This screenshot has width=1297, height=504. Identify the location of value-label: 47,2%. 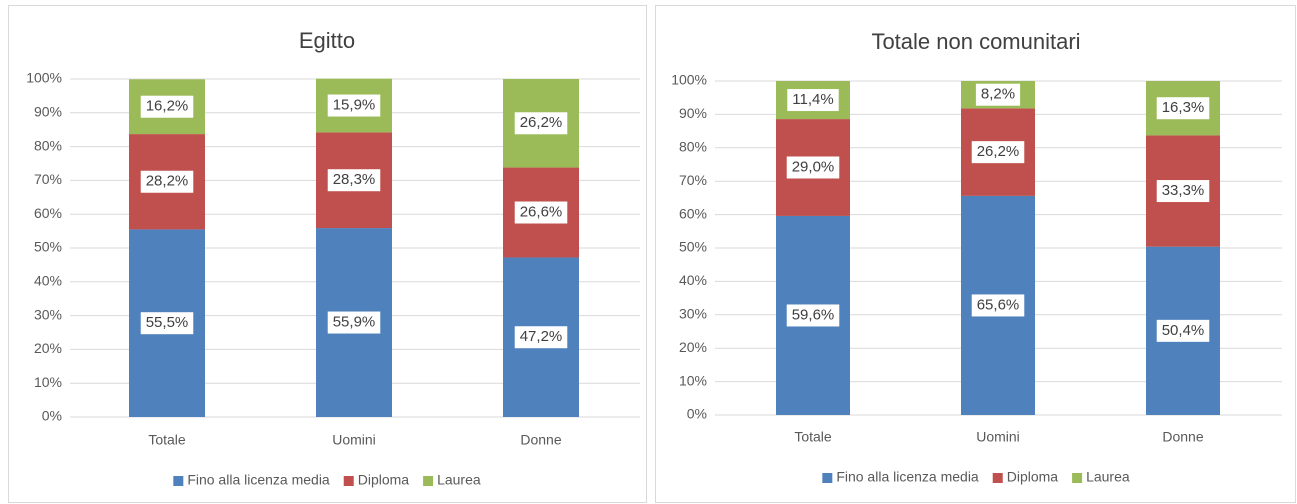
(541, 336).